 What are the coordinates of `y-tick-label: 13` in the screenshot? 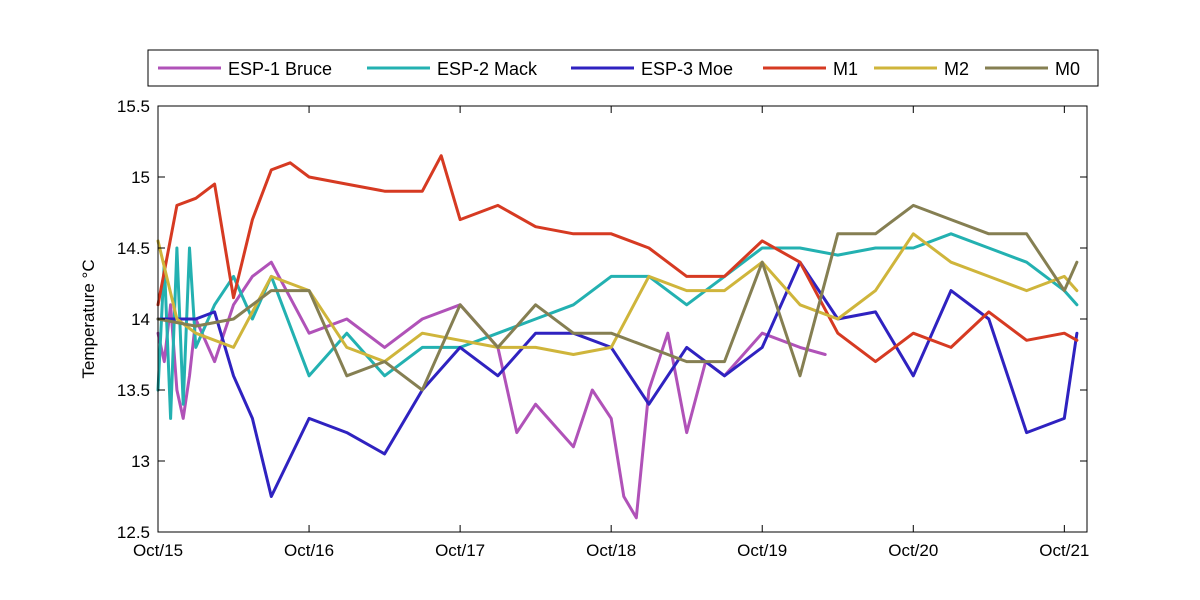 It's located at (140, 461).